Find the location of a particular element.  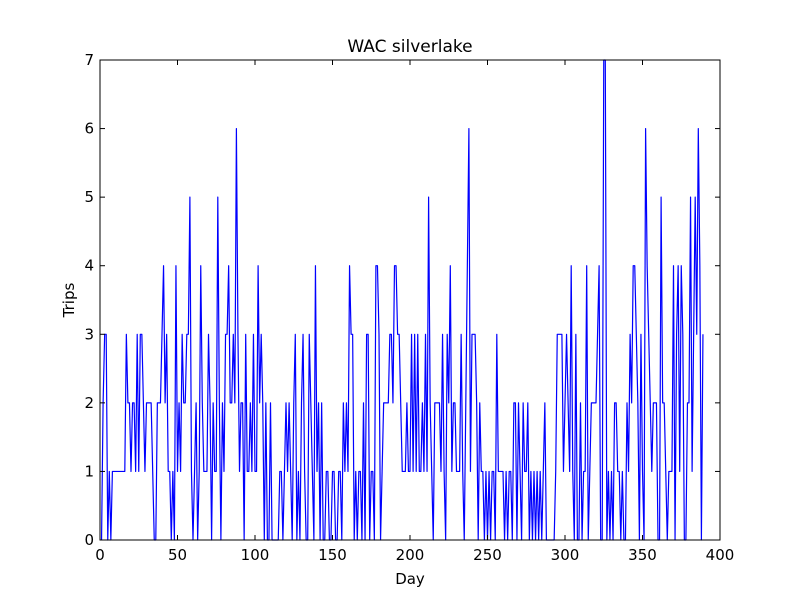

x-tick: 200 is located at coordinates (410, 312).